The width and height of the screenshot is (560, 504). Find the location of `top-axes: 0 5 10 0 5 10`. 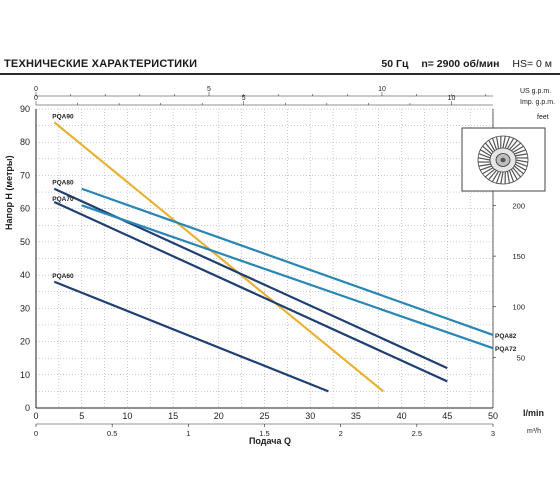

top-axes: 0 5 10 0 5 10 is located at coordinates (263, 96).